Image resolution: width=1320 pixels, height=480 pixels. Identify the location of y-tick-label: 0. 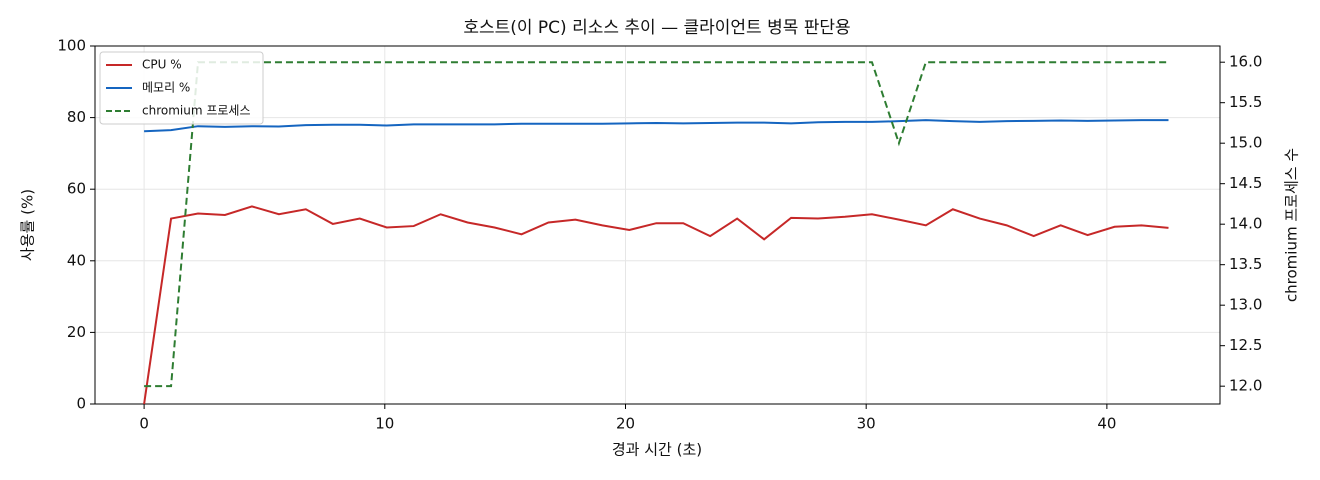
(81, 404).